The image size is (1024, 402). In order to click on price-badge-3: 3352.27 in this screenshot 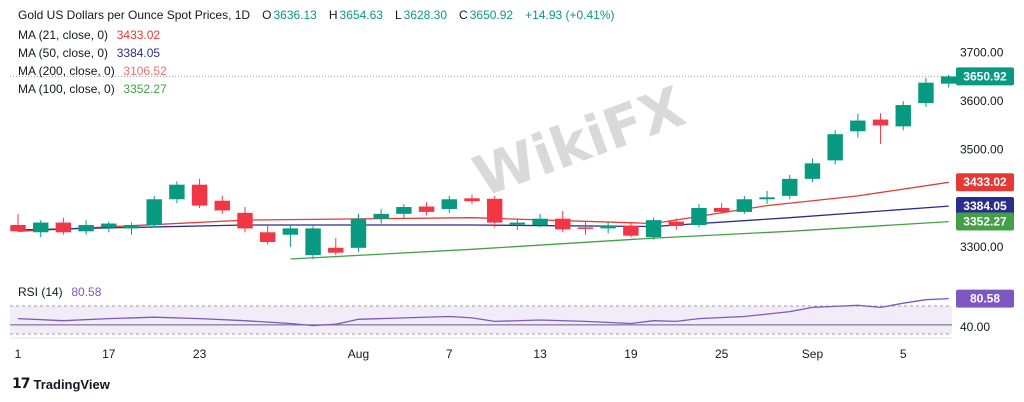, I will do `click(985, 221)`.